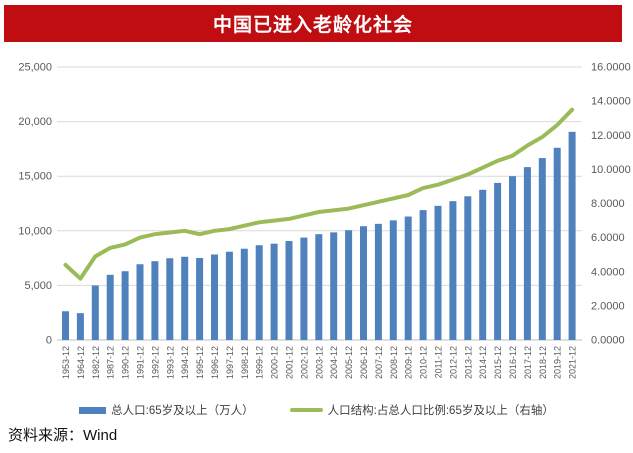 The width and height of the screenshot is (633, 453). Describe the element at coordinates (260, 362) in the screenshot. I see `x-axis-label: 1999-12` at that location.